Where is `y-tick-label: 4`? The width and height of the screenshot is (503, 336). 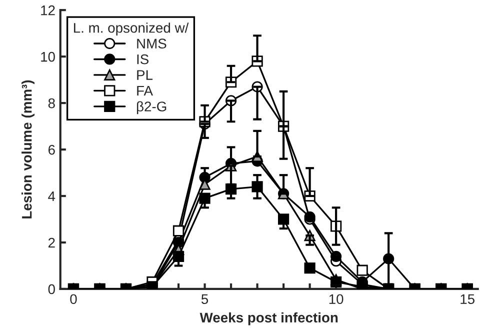
y-tick-label: 4 is located at coordinates (52, 196).